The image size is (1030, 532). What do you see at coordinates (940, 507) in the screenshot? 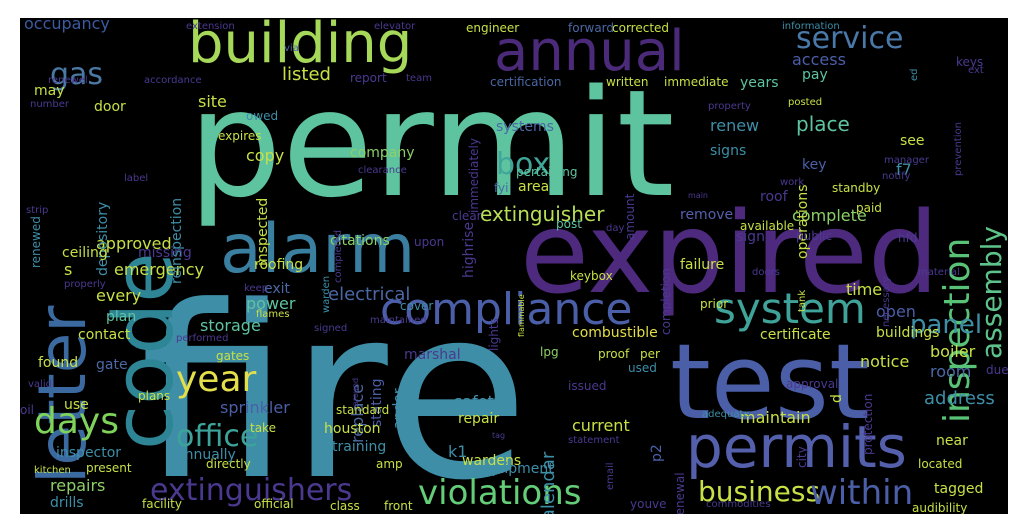
I see `word-audibility: audibility` at bounding box center [940, 507].